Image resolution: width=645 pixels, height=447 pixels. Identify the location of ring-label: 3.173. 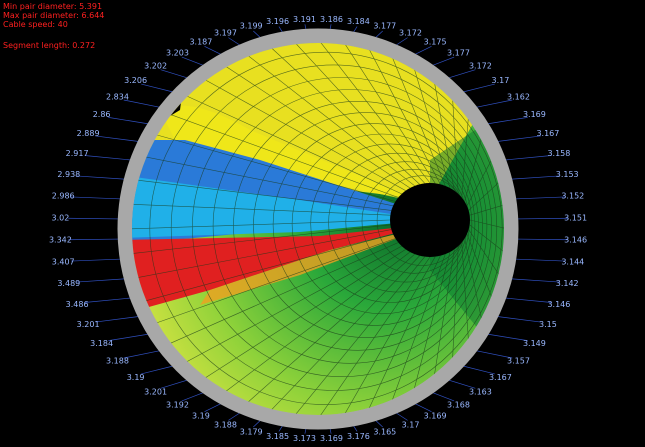
(304, 438).